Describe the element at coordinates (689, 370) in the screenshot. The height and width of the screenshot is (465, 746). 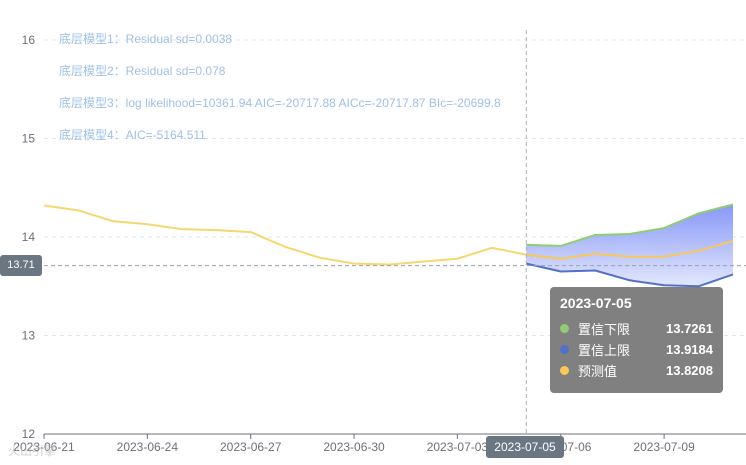
I see `tooltip-series-value: 13.8208` at that location.